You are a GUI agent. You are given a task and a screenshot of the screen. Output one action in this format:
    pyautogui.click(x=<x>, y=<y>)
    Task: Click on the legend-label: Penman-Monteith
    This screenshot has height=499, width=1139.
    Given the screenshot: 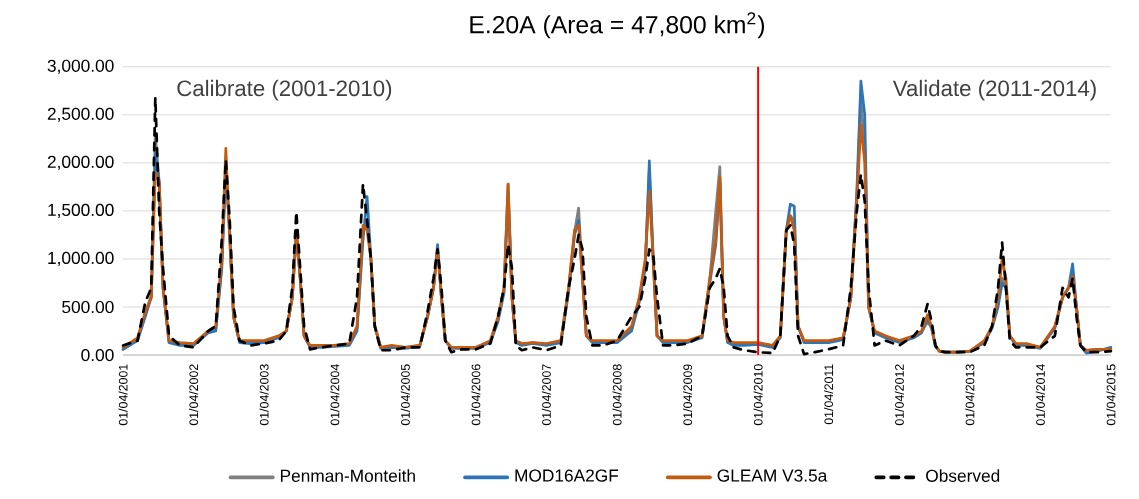 What is the action you would take?
    pyautogui.click(x=347, y=475)
    